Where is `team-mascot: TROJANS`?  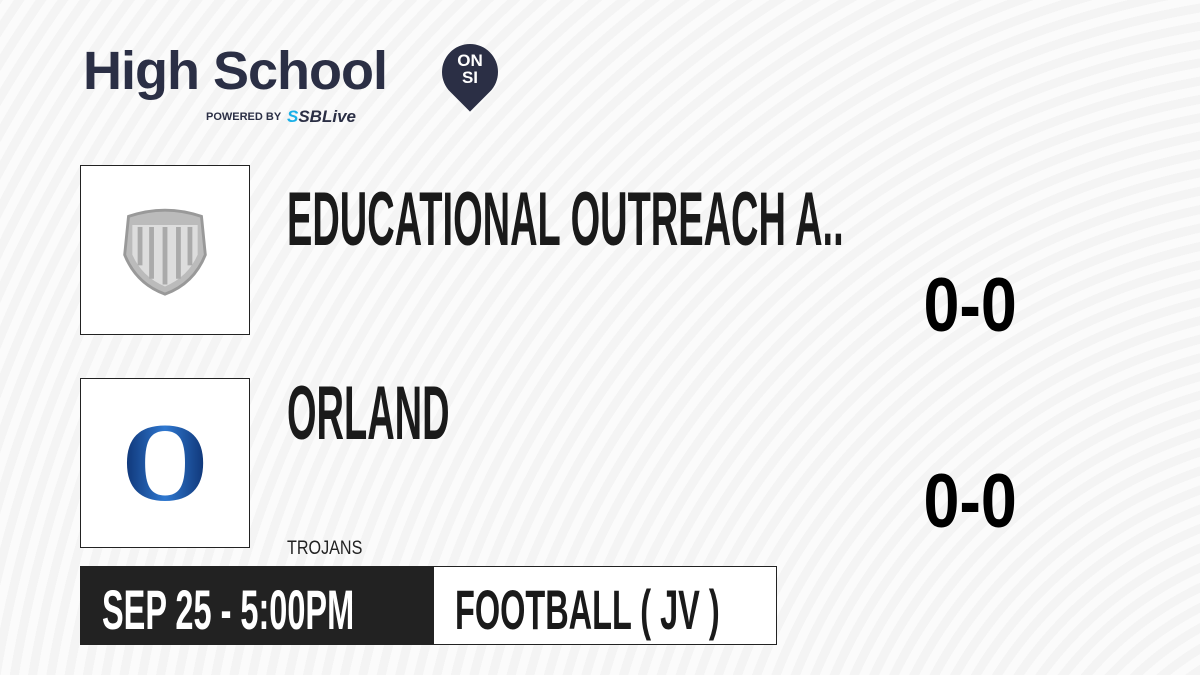 team-mascot: TROJANS is located at coordinates (325, 548).